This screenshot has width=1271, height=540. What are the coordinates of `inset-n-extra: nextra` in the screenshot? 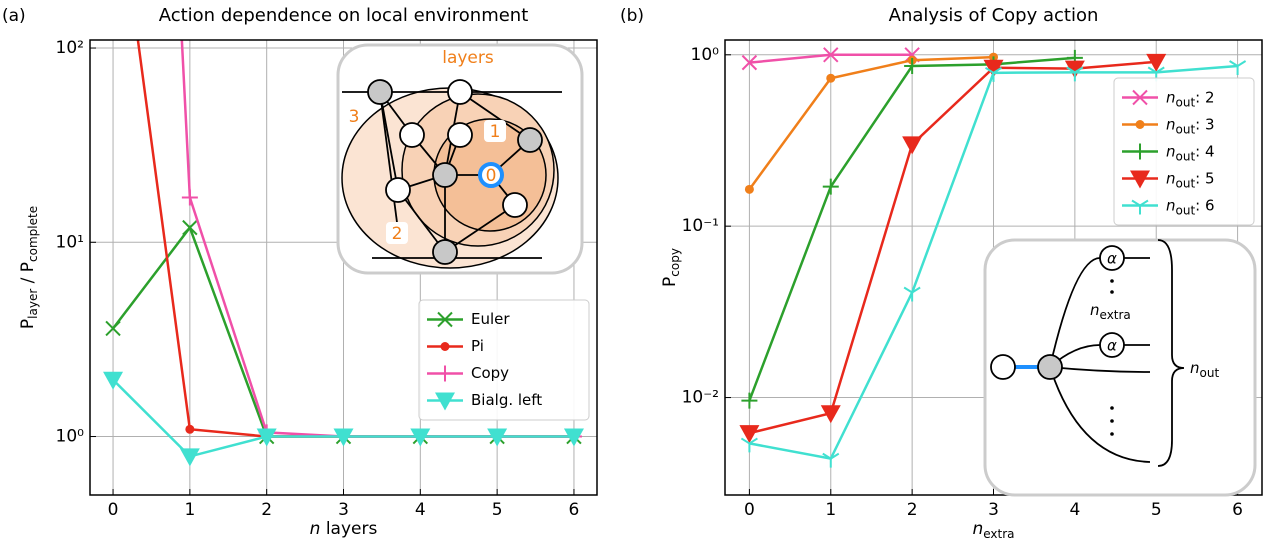 It's located at (1110, 311).